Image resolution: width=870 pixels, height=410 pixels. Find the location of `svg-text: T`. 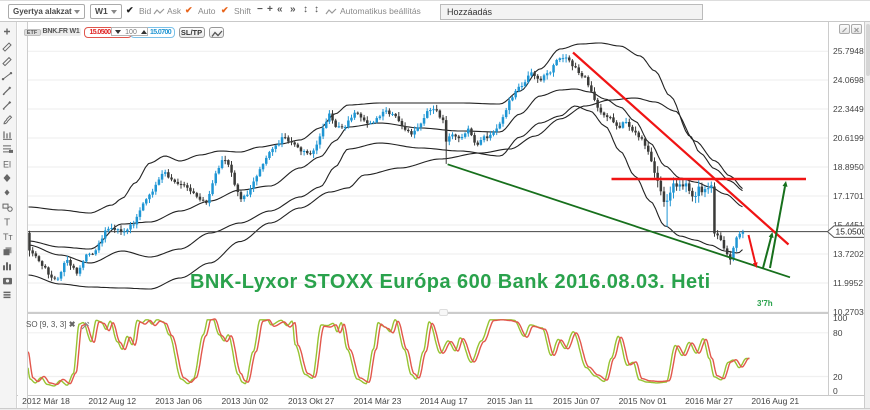

svg-text: T is located at coordinates (7, 223).